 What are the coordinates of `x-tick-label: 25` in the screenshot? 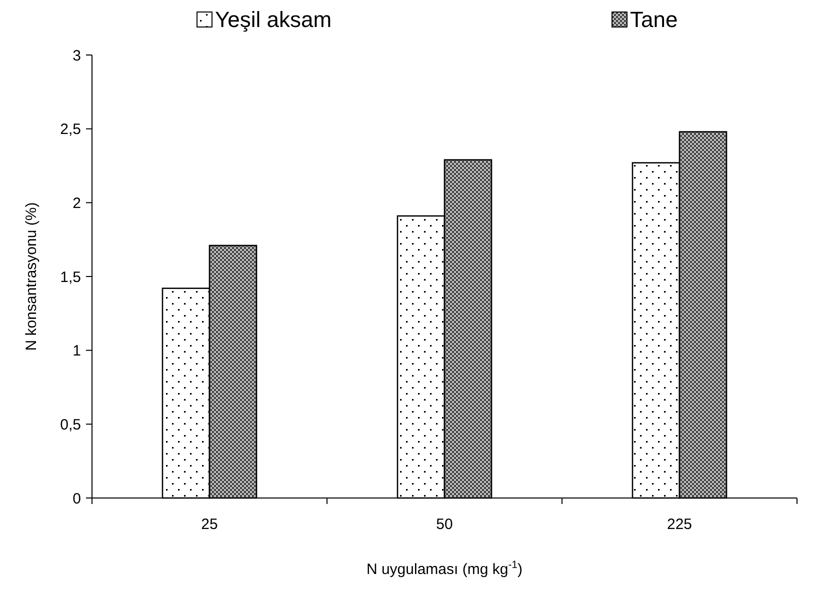 It's located at (209, 524).